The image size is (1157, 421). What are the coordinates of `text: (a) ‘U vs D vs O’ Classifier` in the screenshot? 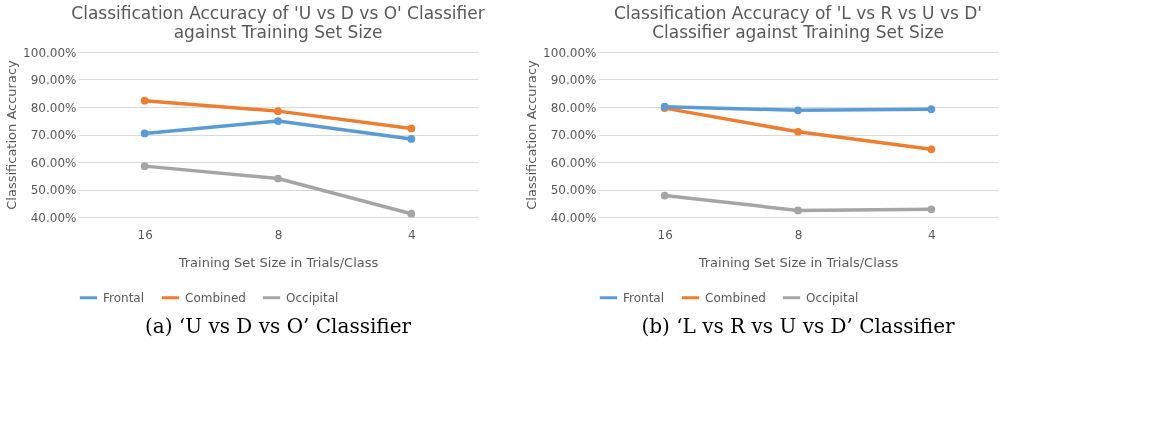 It's located at (278, 326).